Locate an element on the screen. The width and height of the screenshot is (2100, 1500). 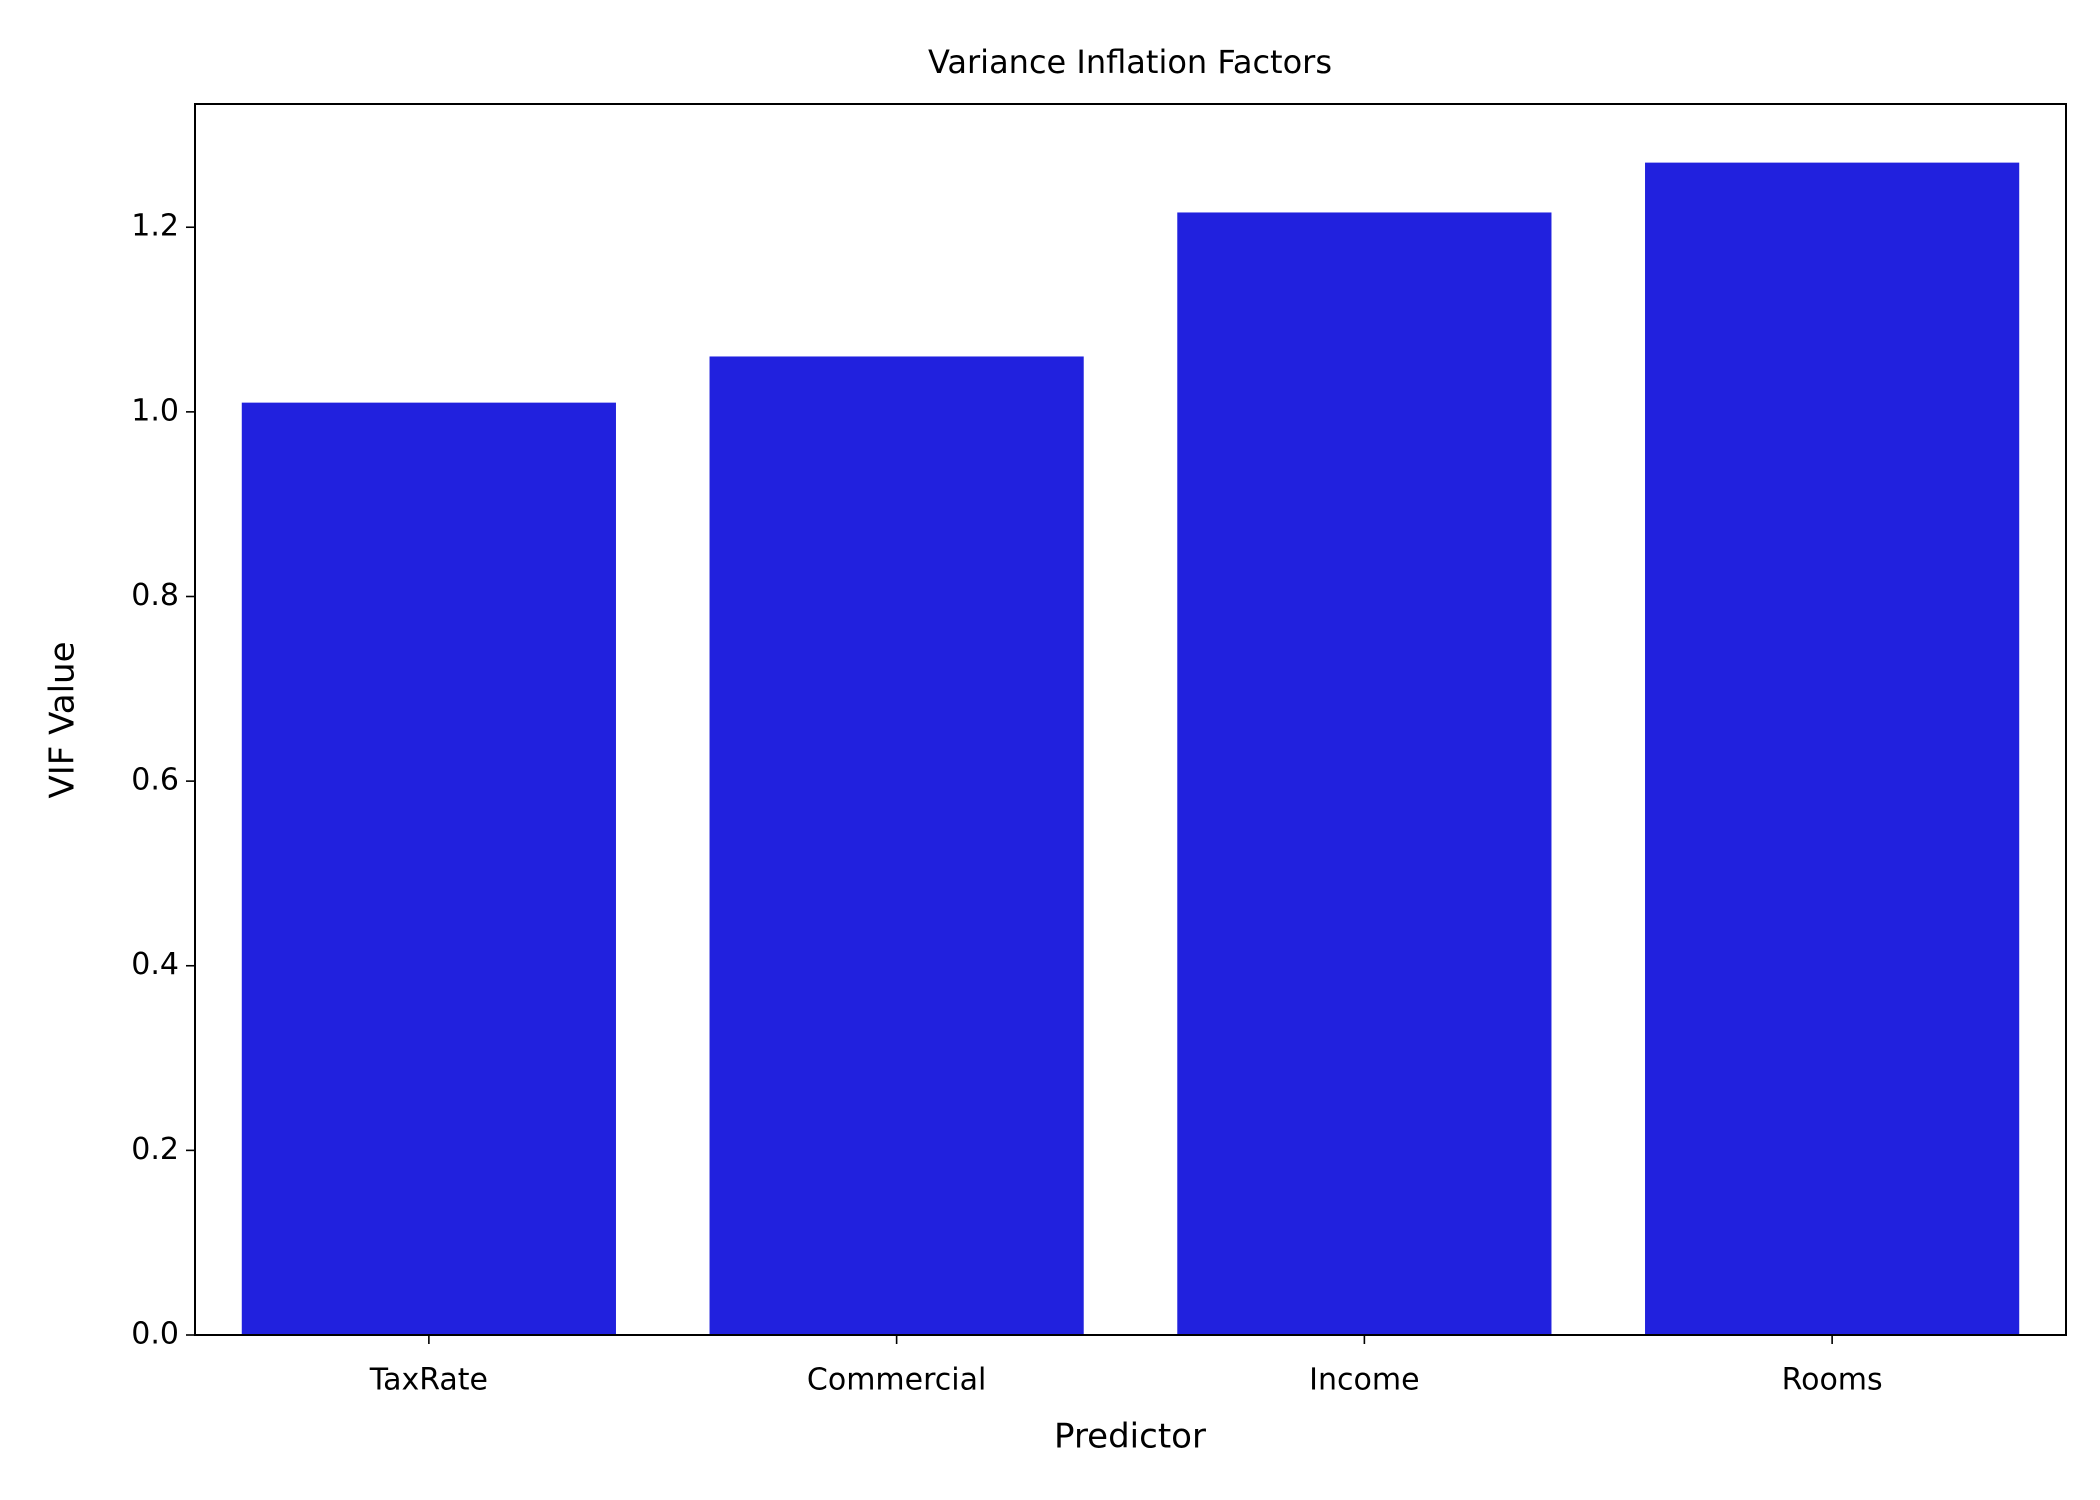
y-tick-label: 0.8 is located at coordinates (155, 595).